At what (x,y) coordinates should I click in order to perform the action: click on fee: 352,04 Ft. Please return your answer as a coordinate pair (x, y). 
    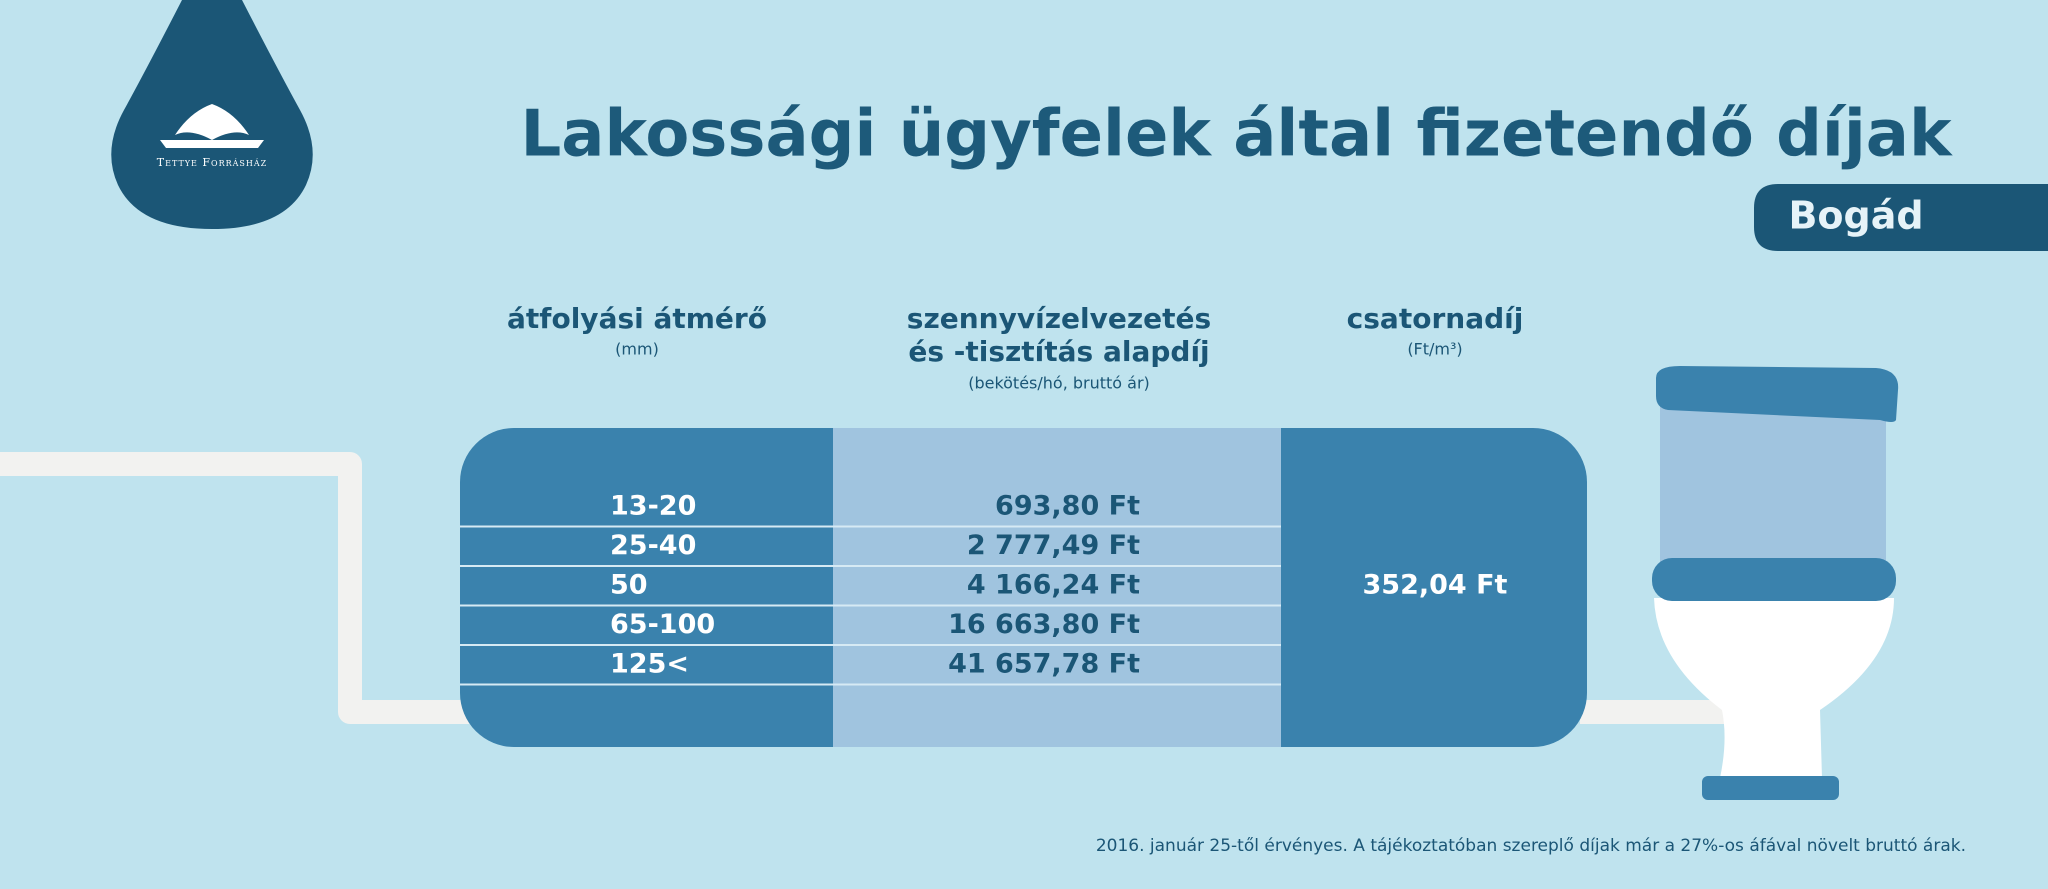
    Looking at the image, I should click on (1435, 585).